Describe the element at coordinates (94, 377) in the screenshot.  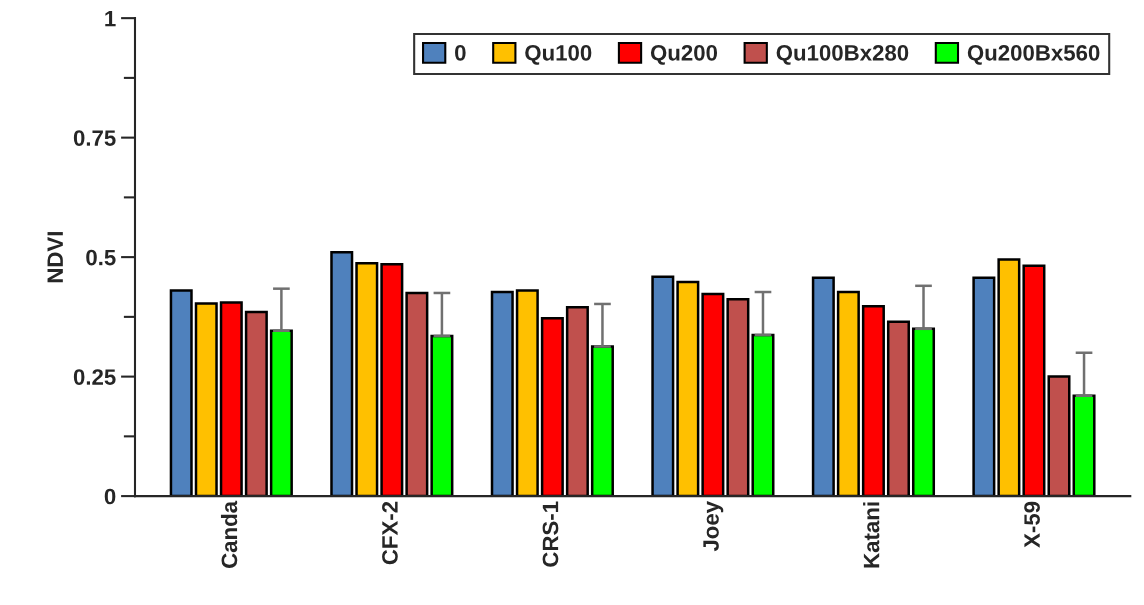
I see `y-tick-label: 0.25` at that location.